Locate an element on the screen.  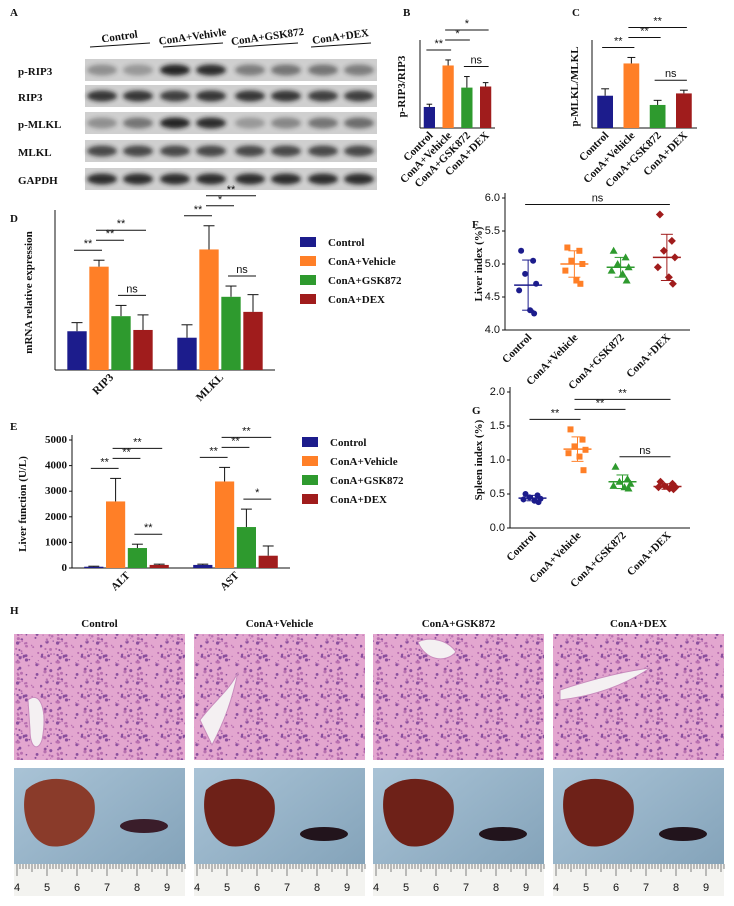
x-tick-label: RIP3 is located at coordinates (103, 384).